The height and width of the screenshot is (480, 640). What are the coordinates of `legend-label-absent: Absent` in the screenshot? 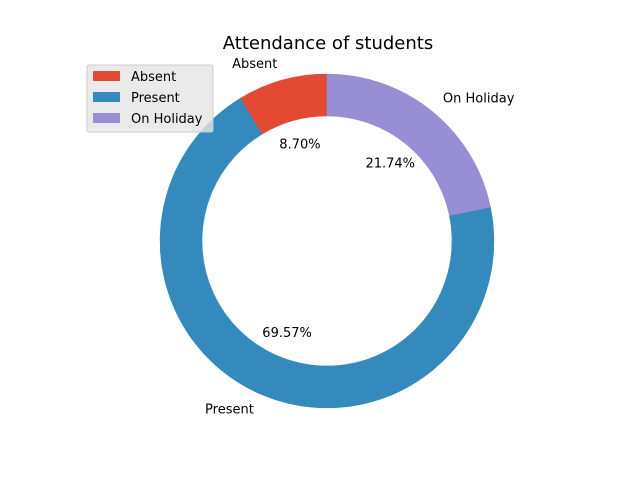 It's located at (153, 77).